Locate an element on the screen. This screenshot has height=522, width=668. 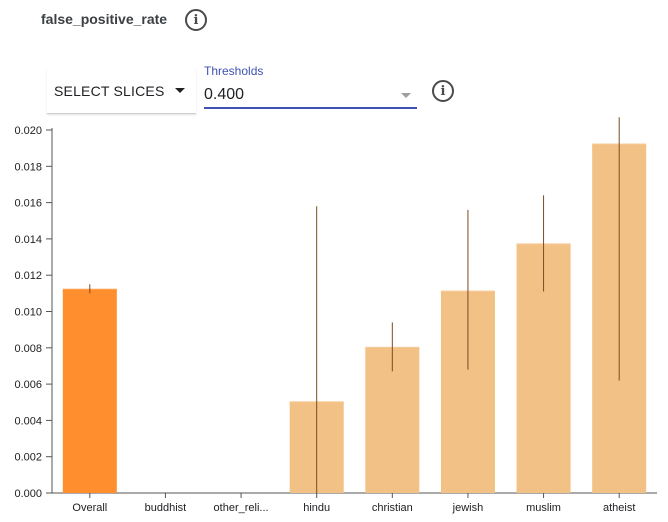
y-tick-label: 0.020 is located at coordinates (28, 131).